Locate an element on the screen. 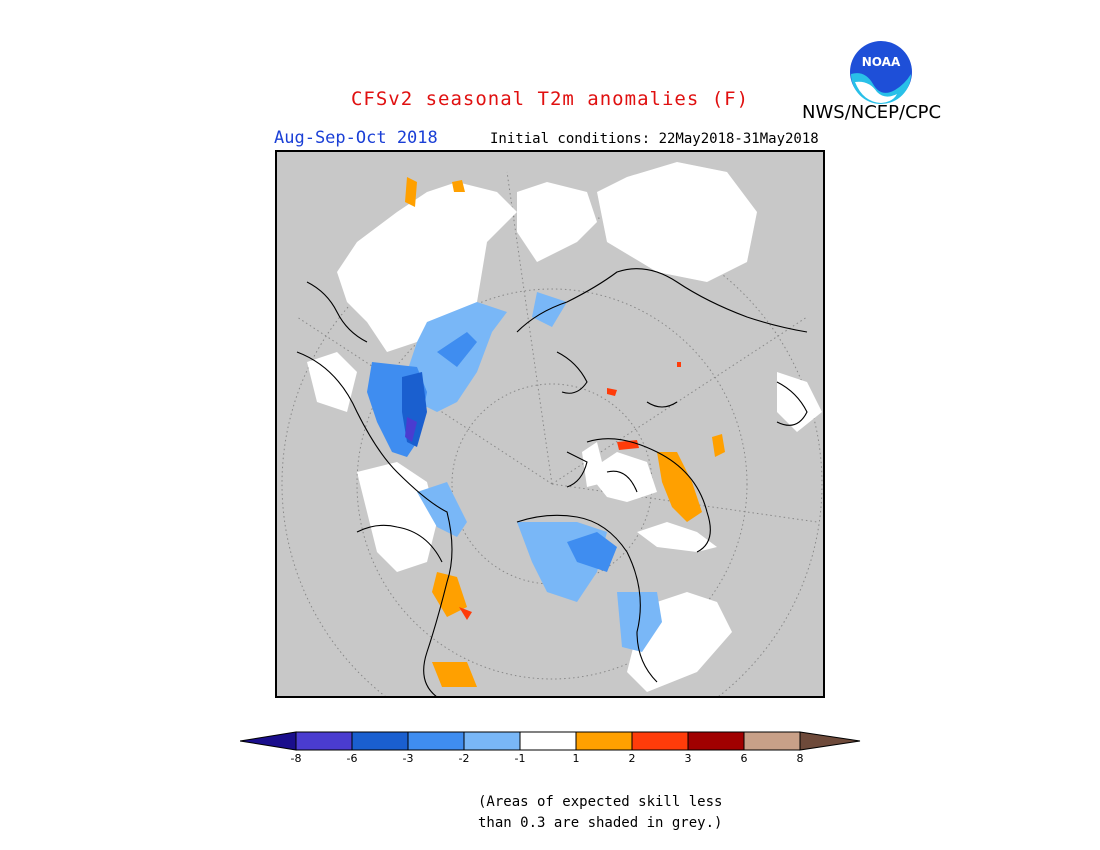  map-title: CFSv2 seasonal T2m anomalies (F) is located at coordinates (550, 99).